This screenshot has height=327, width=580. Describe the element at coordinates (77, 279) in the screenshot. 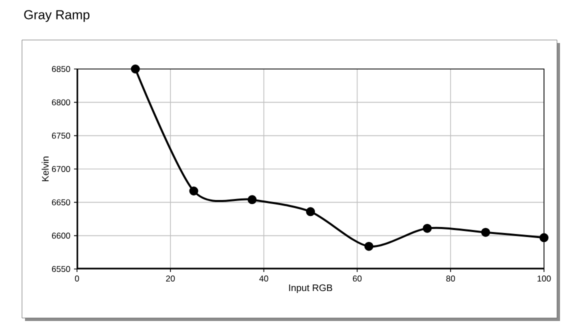

I see `x-tick-label: 0` at that location.